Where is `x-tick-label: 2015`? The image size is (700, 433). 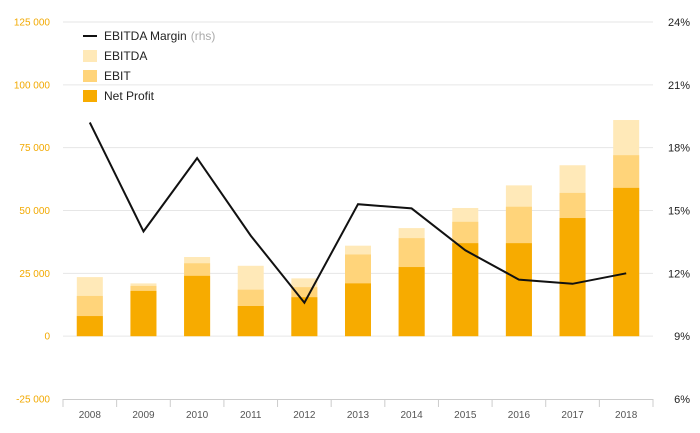
x-tick-label: 2015 is located at coordinates (465, 415).